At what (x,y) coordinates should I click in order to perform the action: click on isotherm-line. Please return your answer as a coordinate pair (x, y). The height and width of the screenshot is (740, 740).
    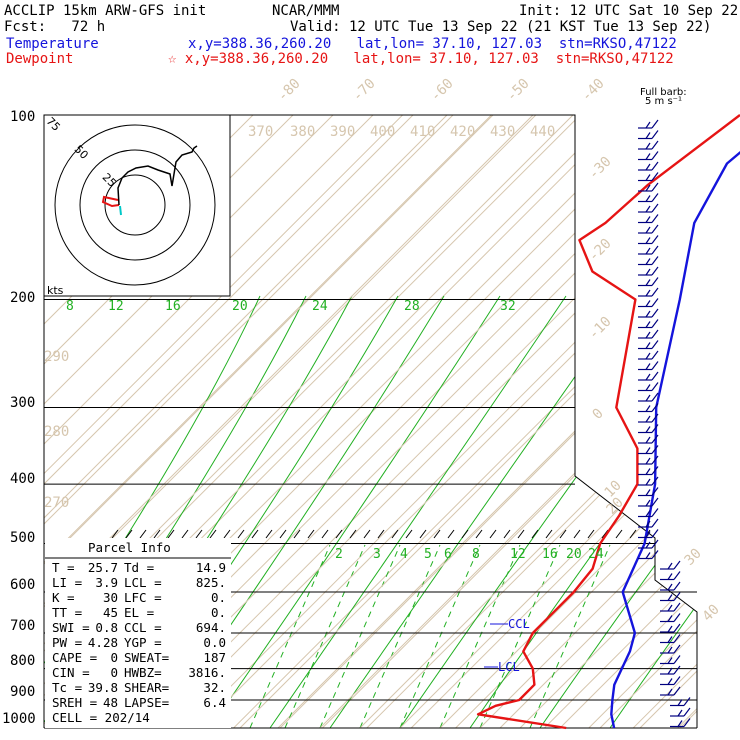
    Looking at the image, I should click on (687, 421).